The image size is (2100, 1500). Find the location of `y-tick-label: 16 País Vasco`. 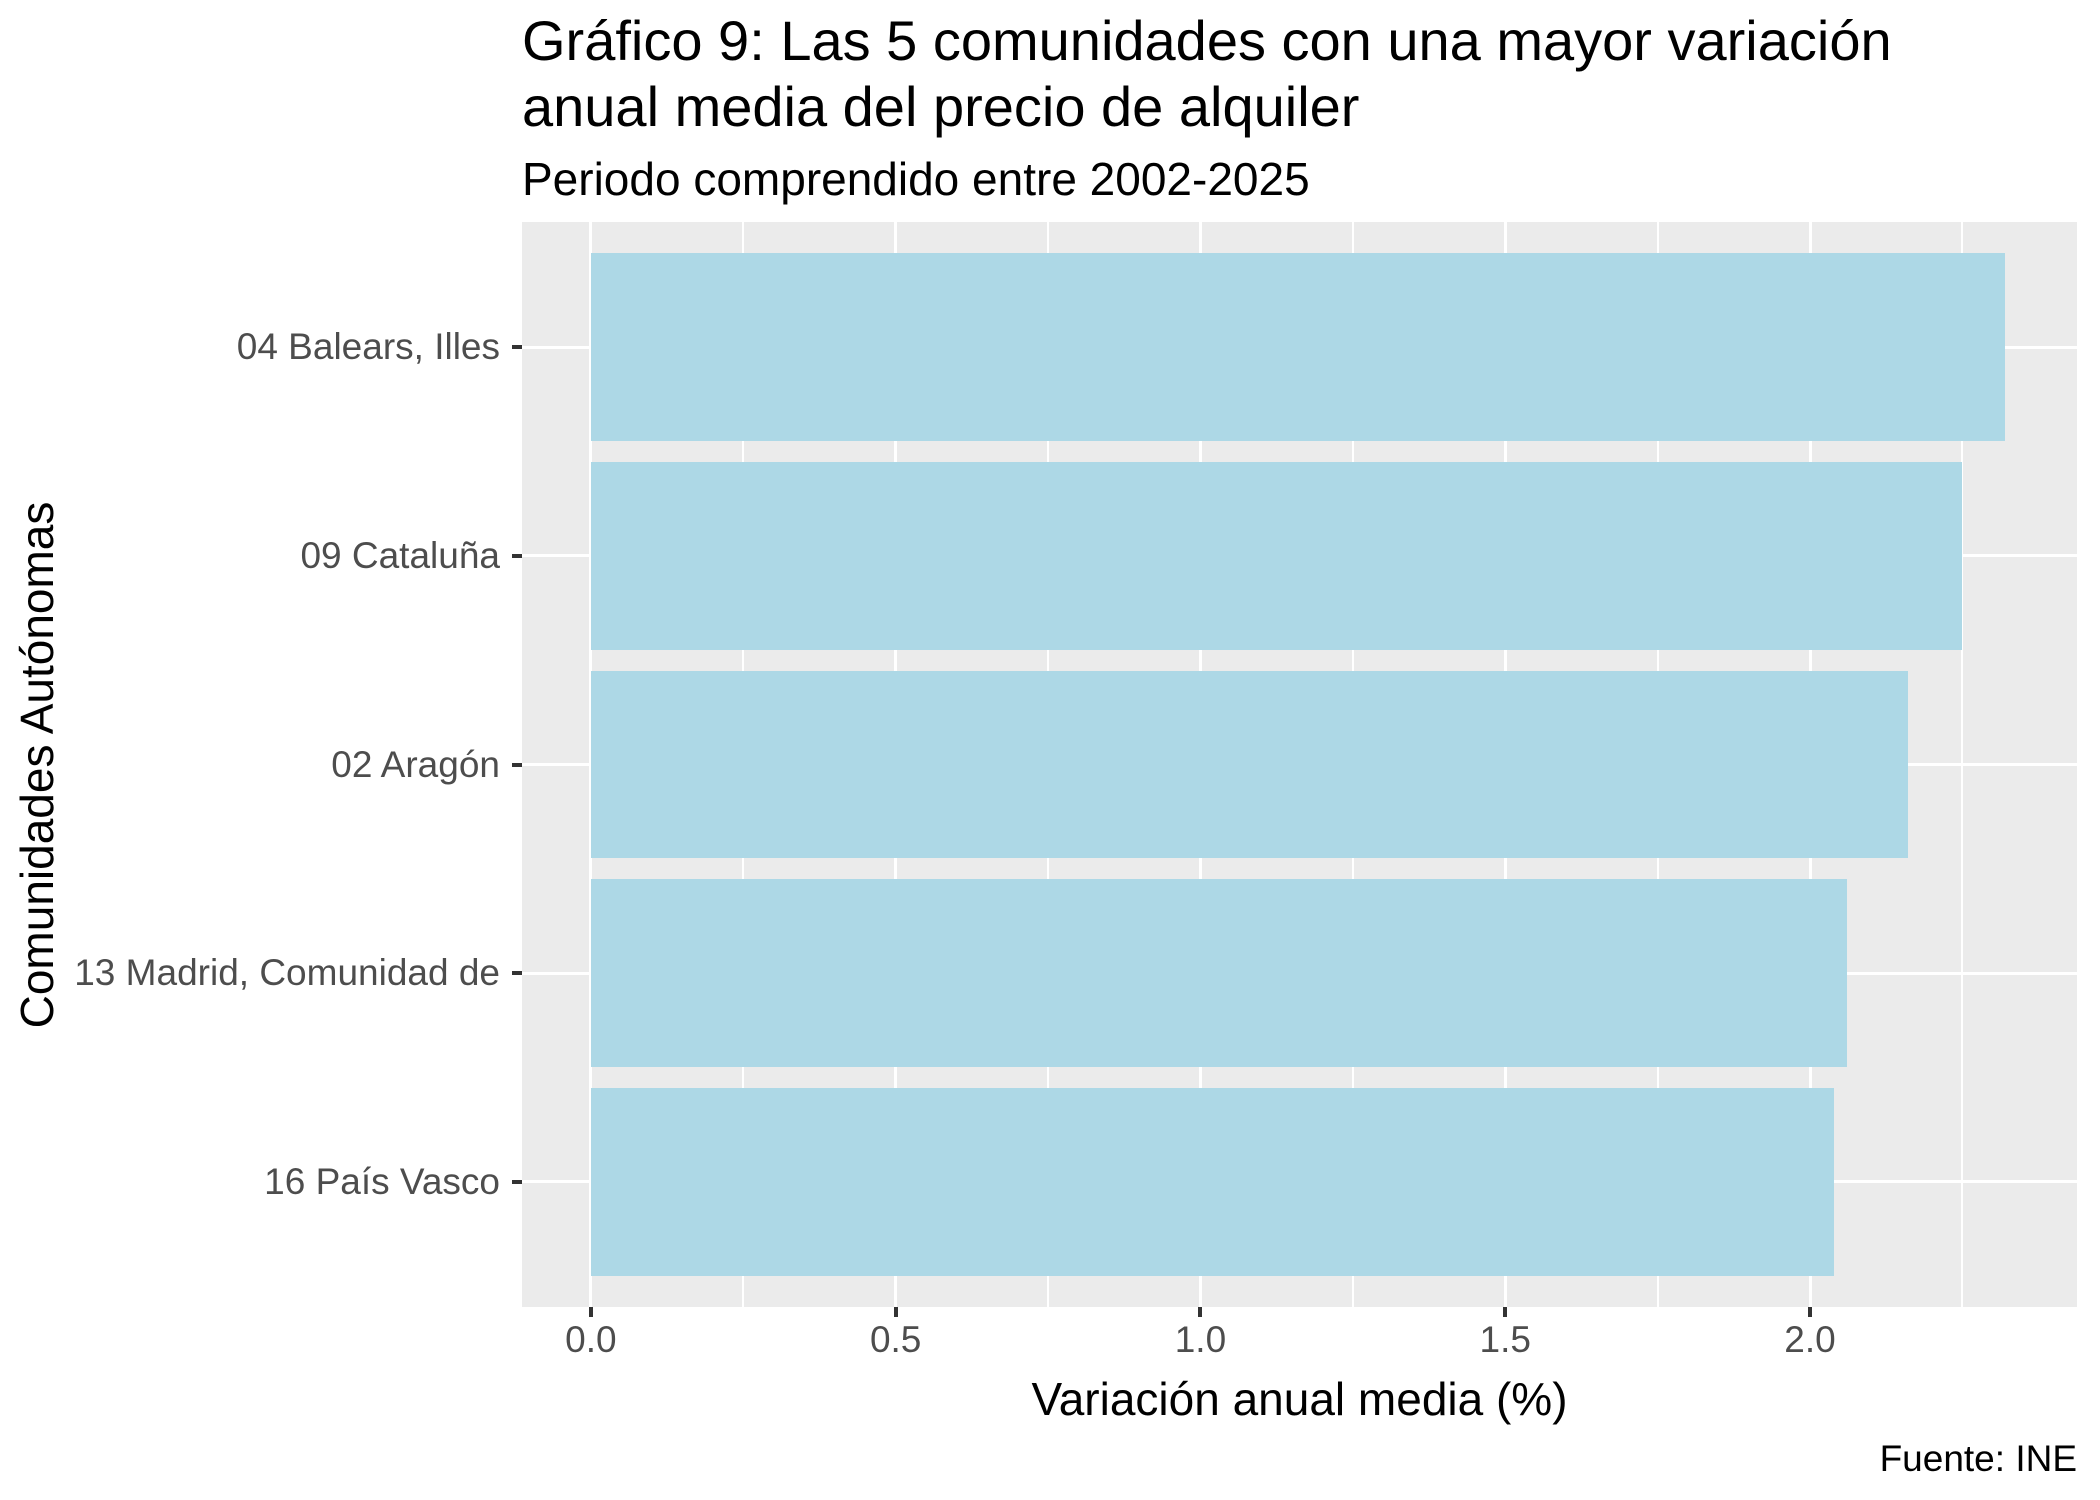

y-tick-label: 16 País Vasco is located at coordinates (382, 1181).